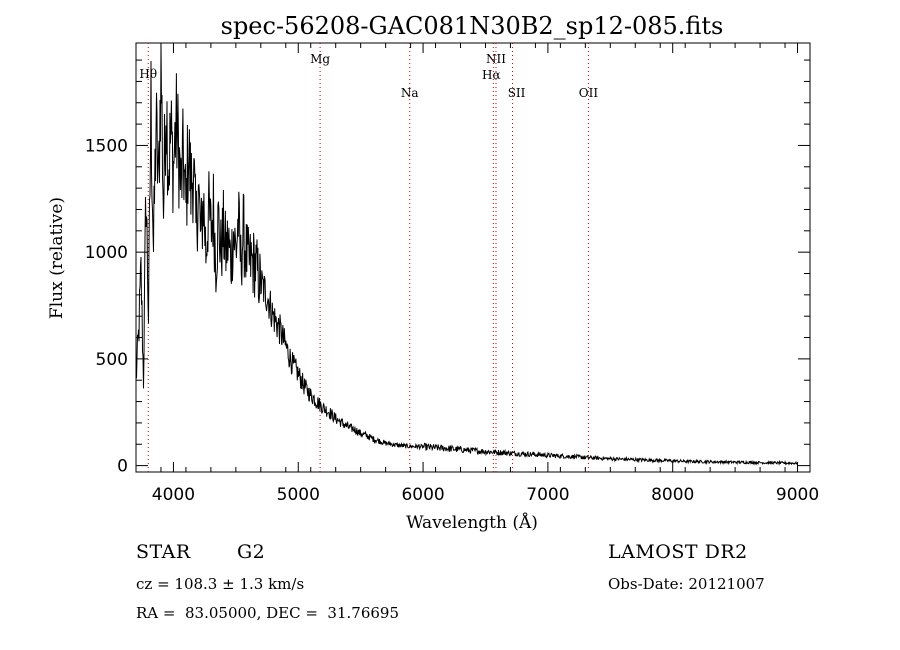 This screenshot has height=650, width=900. I want to click on spectral-line-label: Hα, so click(491, 75).